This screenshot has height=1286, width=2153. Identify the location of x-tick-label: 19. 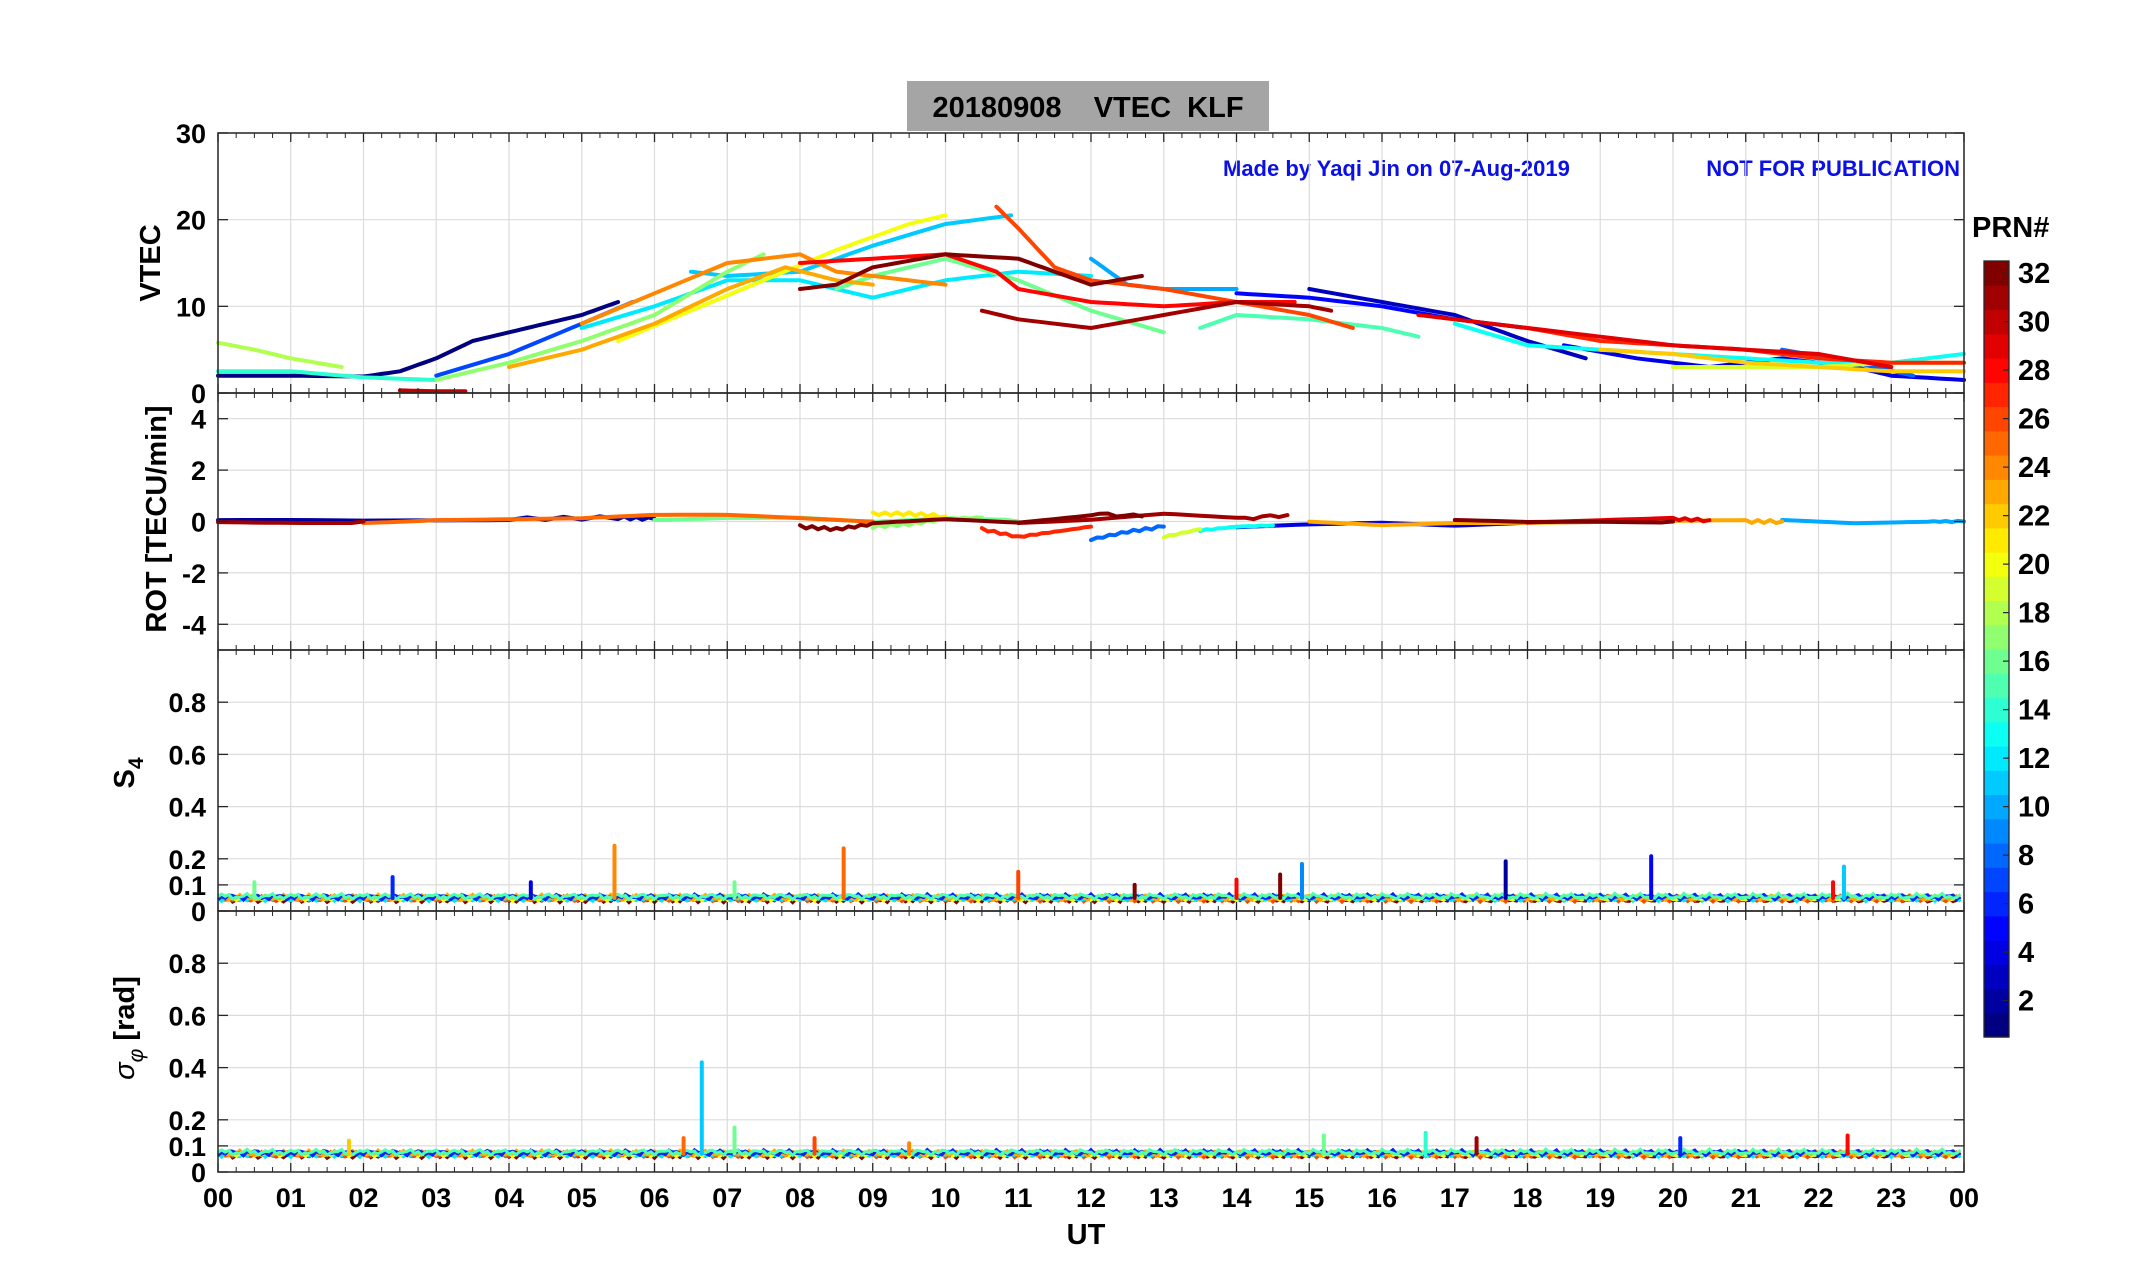
(1600, 1198).